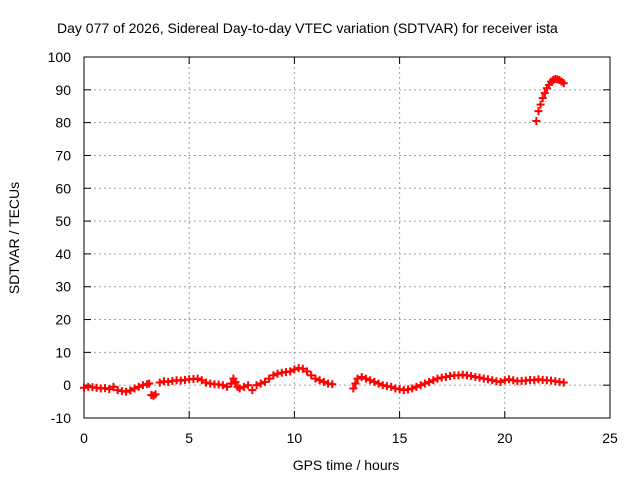 The width and height of the screenshot is (640, 480). What do you see at coordinates (61, 418) in the screenshot?
I see `y-tick-label: -10` at bounding box center [61, 418].